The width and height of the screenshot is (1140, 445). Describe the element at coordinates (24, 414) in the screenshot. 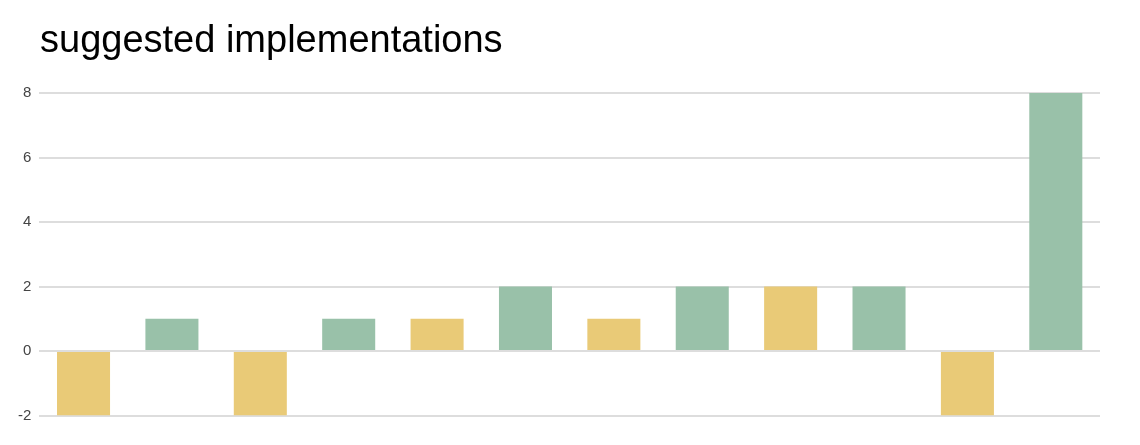

I see `y-tick-label: -2` at that location.